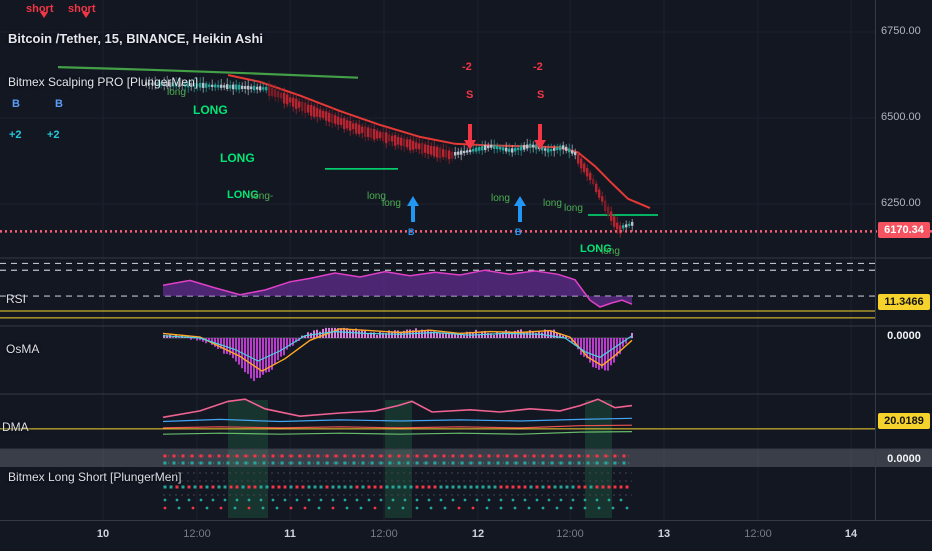  I want to click on sell-arrow-icon, so click(540, 132).